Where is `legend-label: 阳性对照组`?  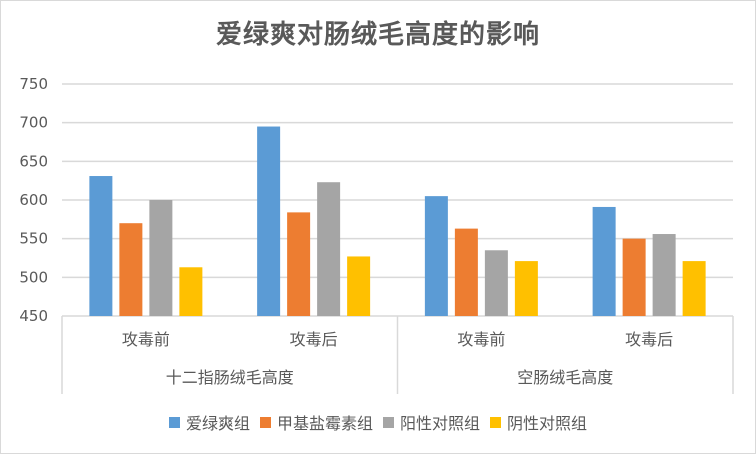 legend-label: 阳性对照组 is located at coordinates (440, 423).